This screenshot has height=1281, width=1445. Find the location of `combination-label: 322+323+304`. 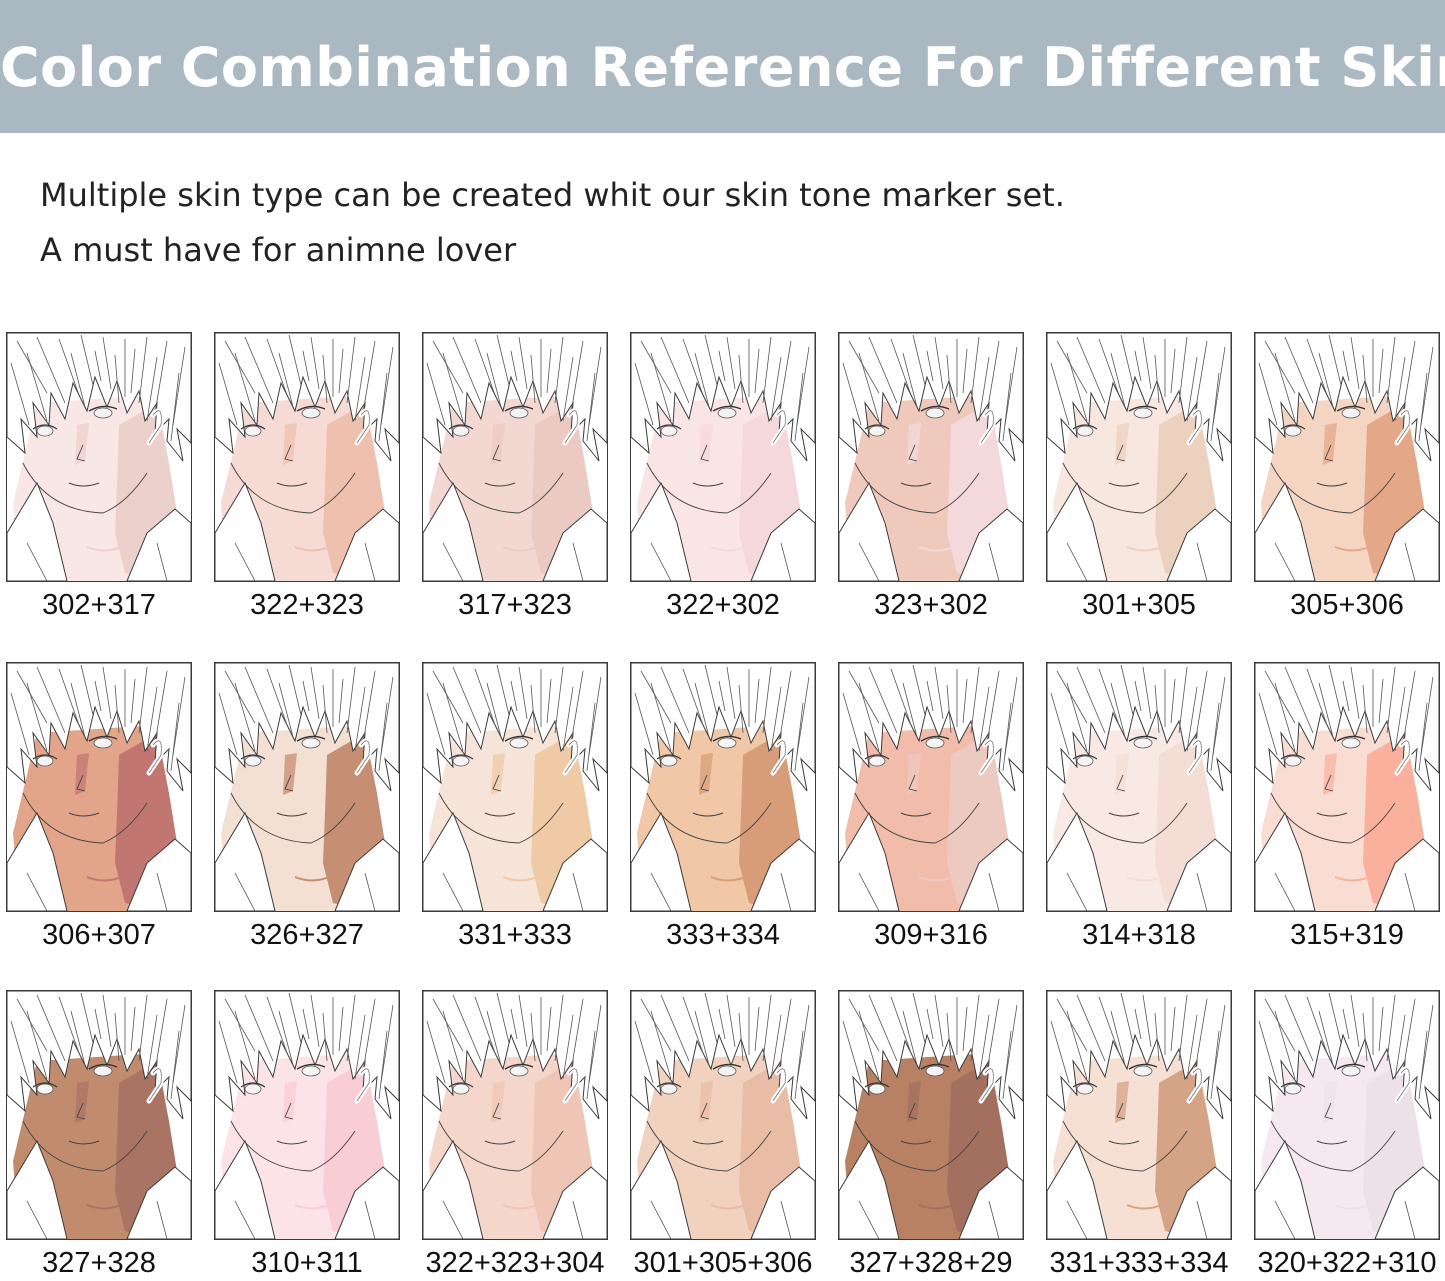

combination-label: 322+323+304 is located at coordinates (515, 1263).